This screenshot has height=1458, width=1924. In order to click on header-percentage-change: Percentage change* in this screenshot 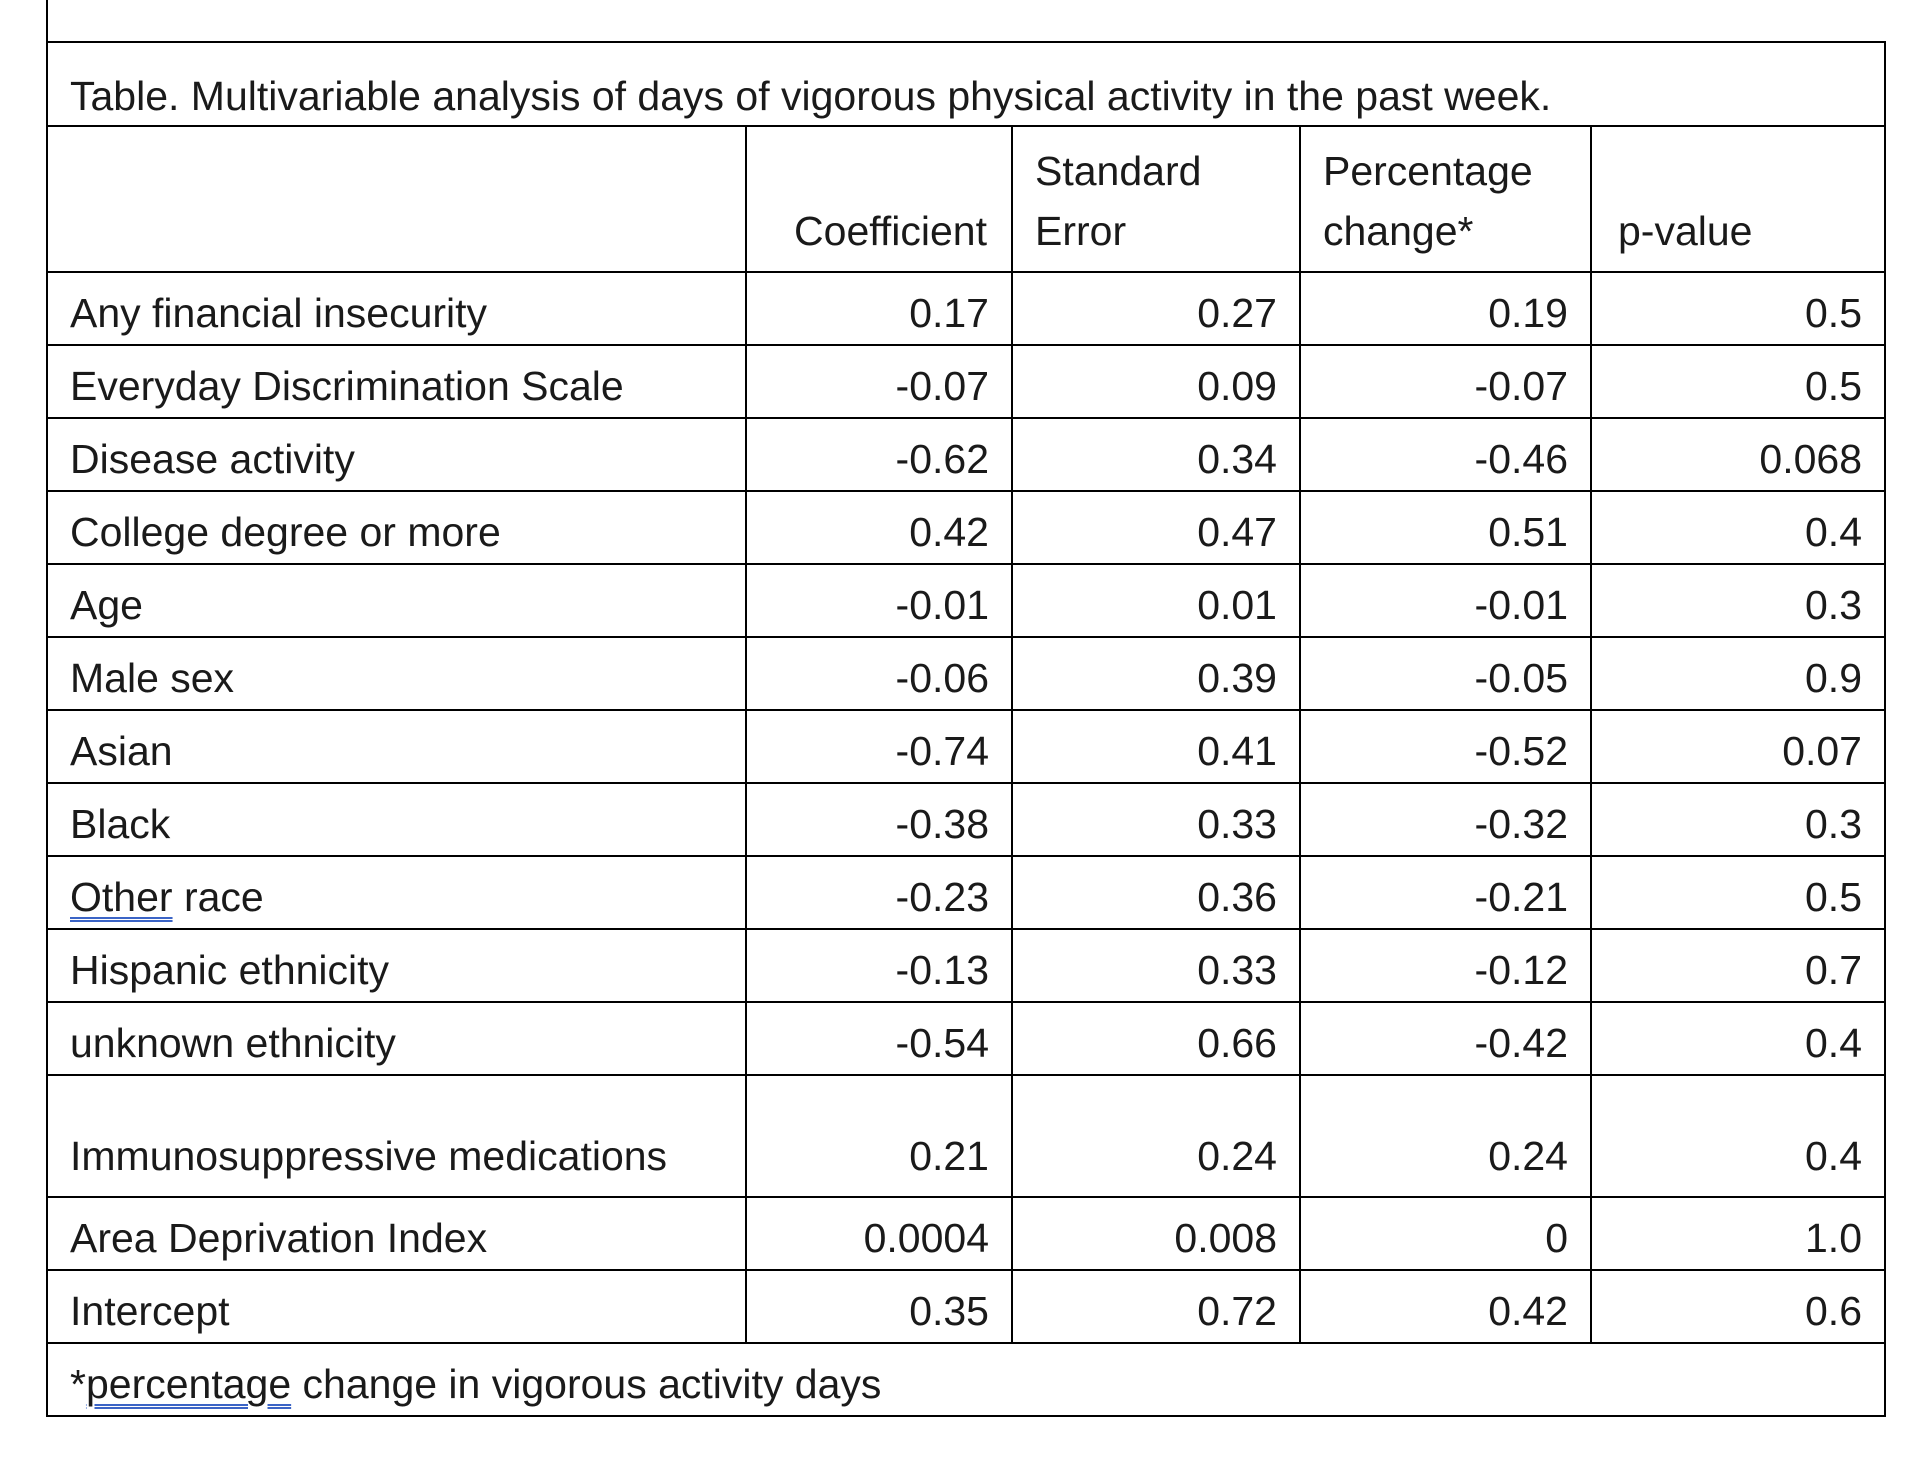, I will do `click(1445, 199)`.